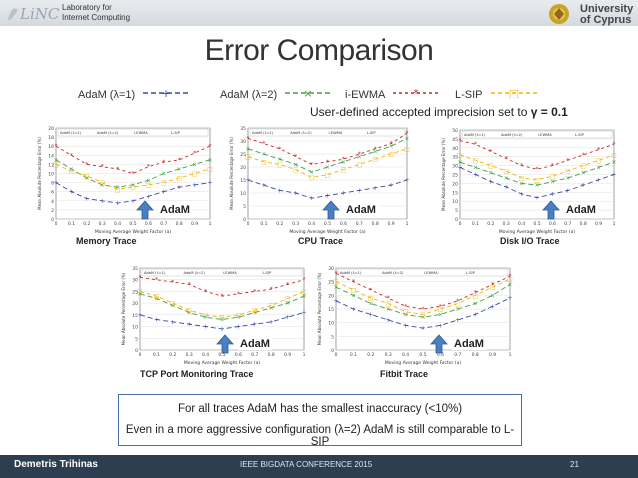  Describe the element at coordinates (133, 187) in the screenshot. I see `data-point-3-5: □` at that location.